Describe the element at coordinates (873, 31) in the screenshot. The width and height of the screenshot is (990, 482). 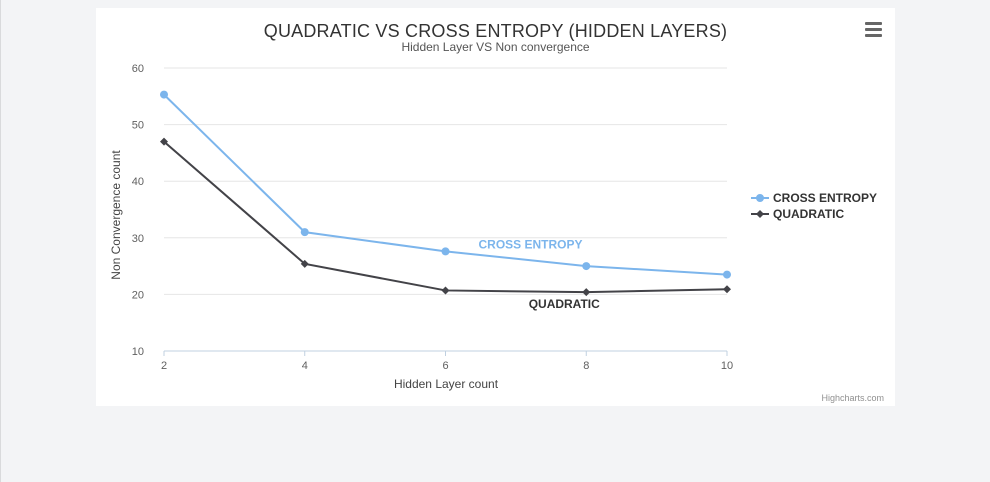
I see `context-menu-button` at that location.